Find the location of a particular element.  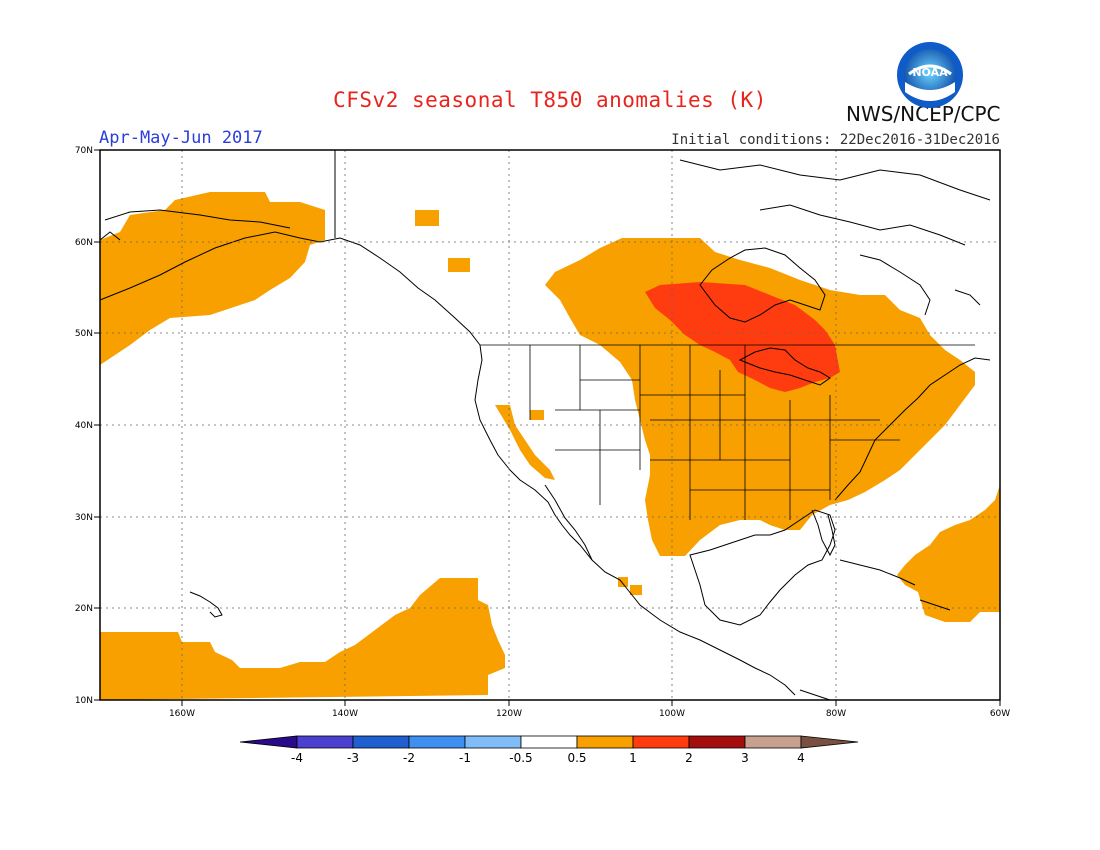

colorbar-label: -4 is located at coordinates (297, 758).